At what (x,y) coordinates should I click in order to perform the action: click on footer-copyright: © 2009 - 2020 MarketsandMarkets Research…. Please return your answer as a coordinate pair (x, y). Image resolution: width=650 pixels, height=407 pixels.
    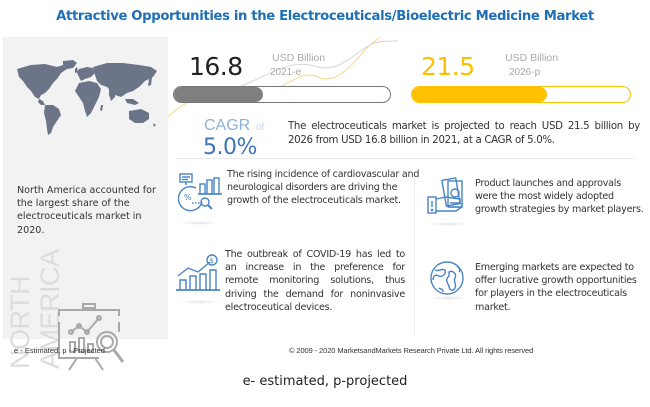
    Looking at the image, I should click on (411, 350).